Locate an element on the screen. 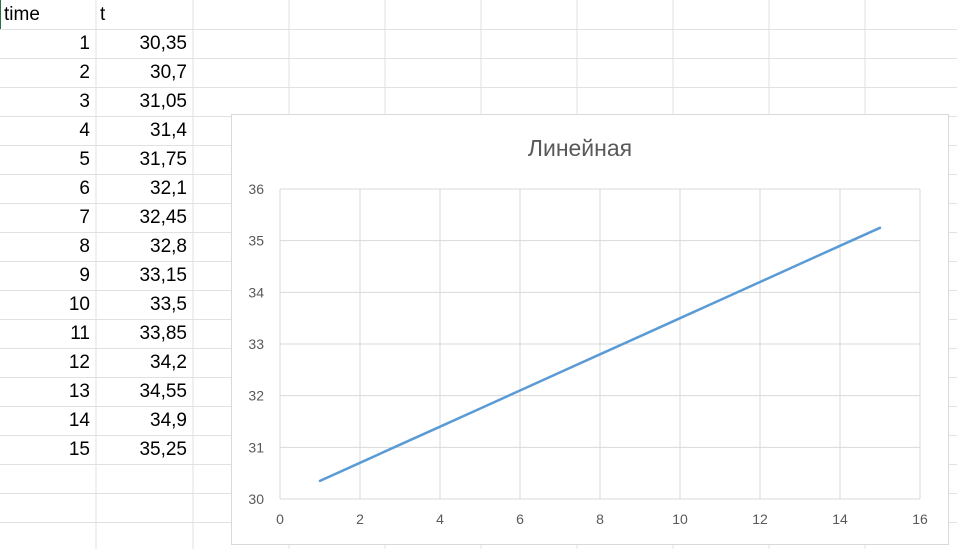  cell-t: 33,5 is located at coordinates (168, 304).